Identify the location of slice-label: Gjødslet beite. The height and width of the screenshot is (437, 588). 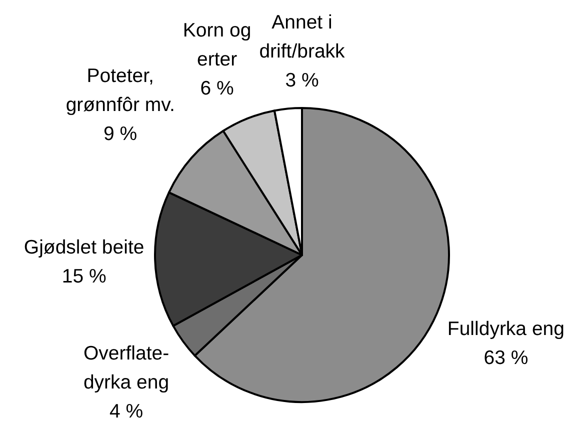
(84, 247).